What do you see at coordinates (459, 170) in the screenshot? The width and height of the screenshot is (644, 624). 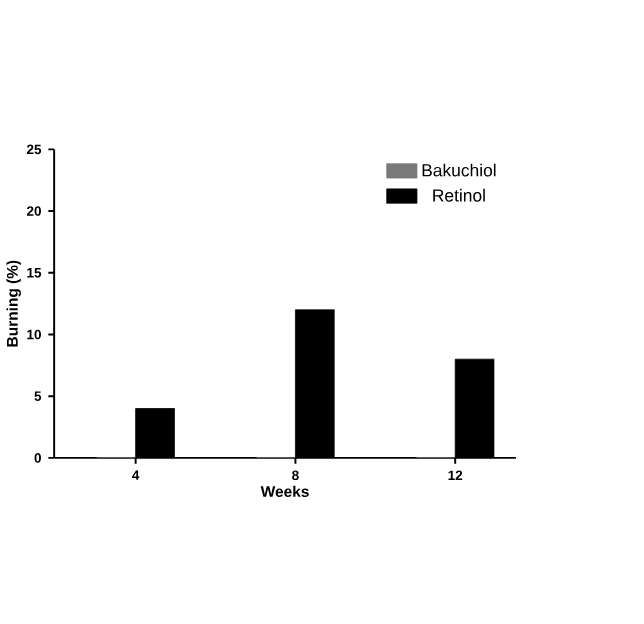 I see `legend-label: Bakuchiol` at bounding box center [459, 170].